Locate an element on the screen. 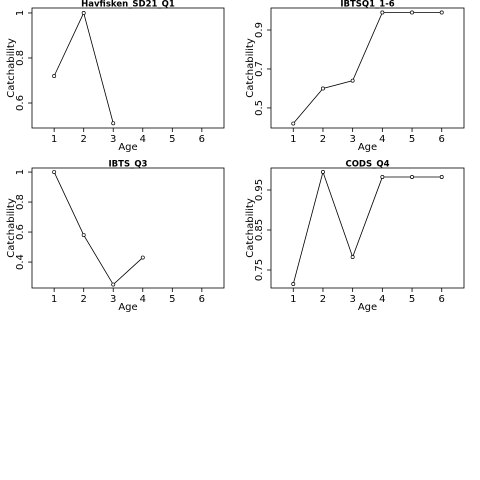 This screenshot has width=480, height=480. y-tick-label: 0.75 is located at coordinates (259, 270).